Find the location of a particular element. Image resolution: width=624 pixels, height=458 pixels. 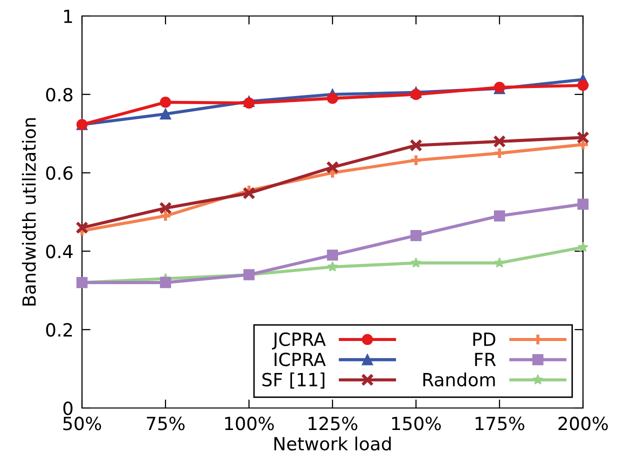

y-tick-label: 0.4 is located at coordinates (59, 251).